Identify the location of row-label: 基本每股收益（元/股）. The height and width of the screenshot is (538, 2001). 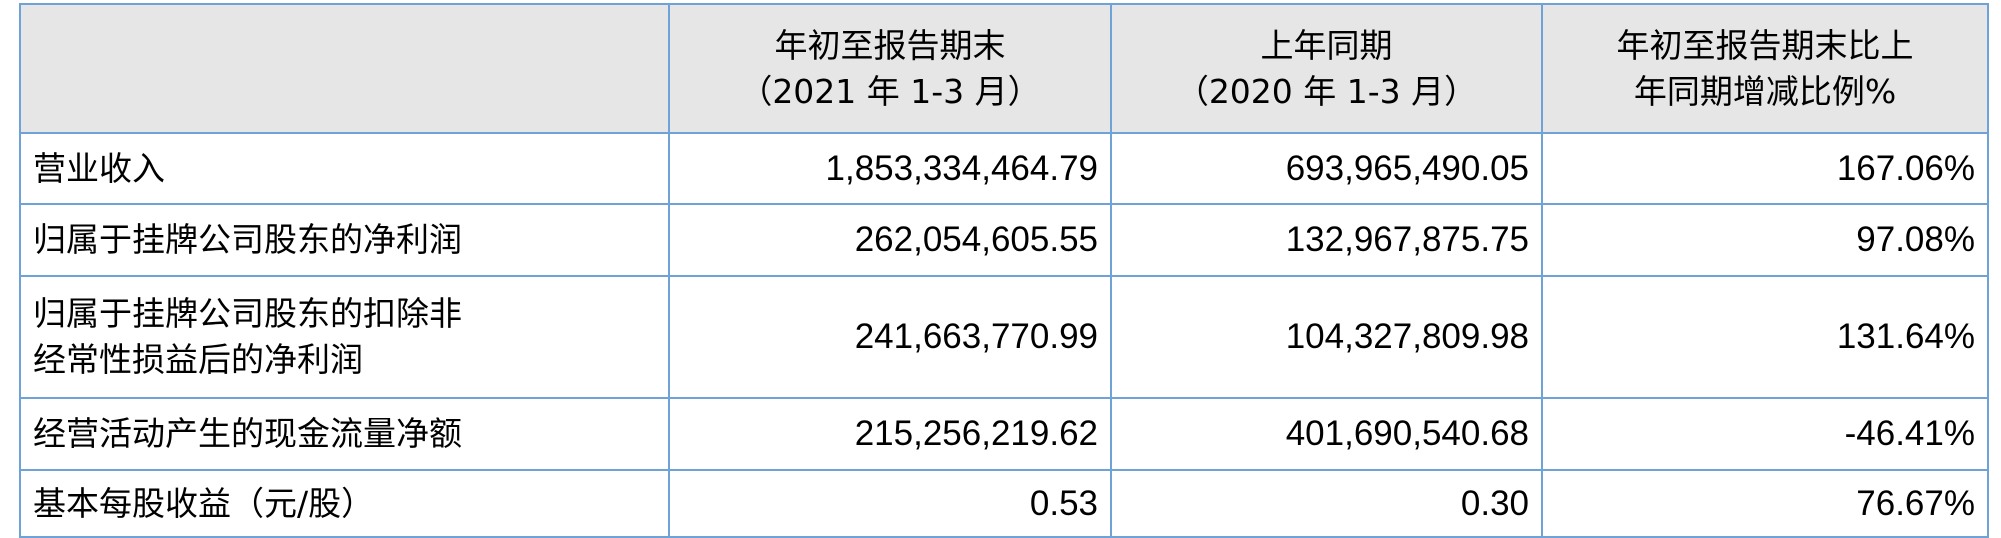
(344, 503).